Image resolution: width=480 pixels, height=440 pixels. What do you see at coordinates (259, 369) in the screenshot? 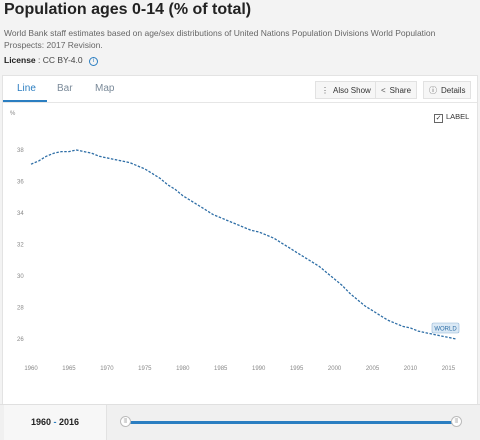
I see `x-tick-label: 1990` at bounding box center [259, 369].